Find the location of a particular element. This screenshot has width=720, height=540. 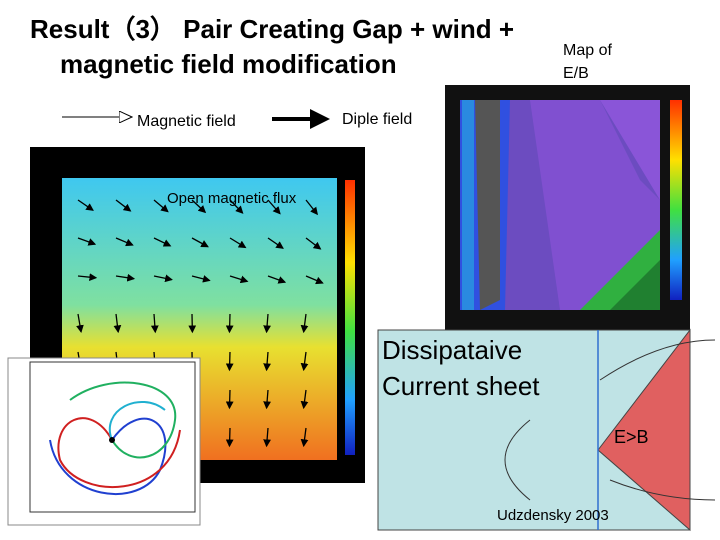

map-label: E/B is located at coordinates (576, 73).